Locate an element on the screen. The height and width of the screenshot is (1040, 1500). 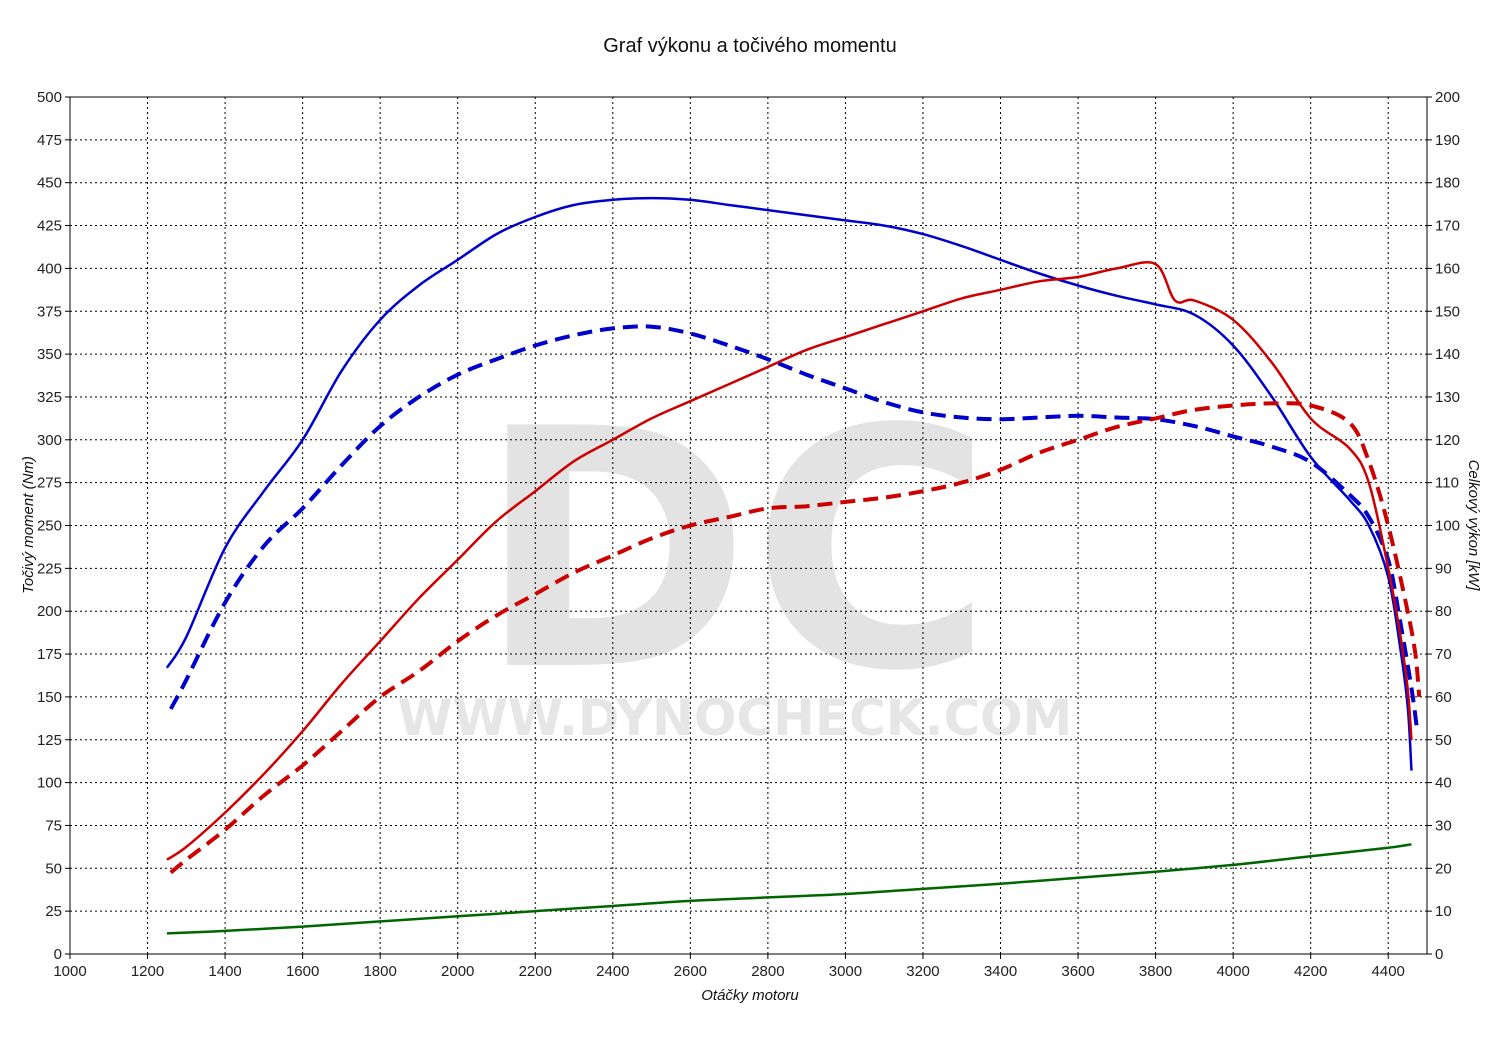
y-left-tick-label: 275 is located at coordinates (49, 483).